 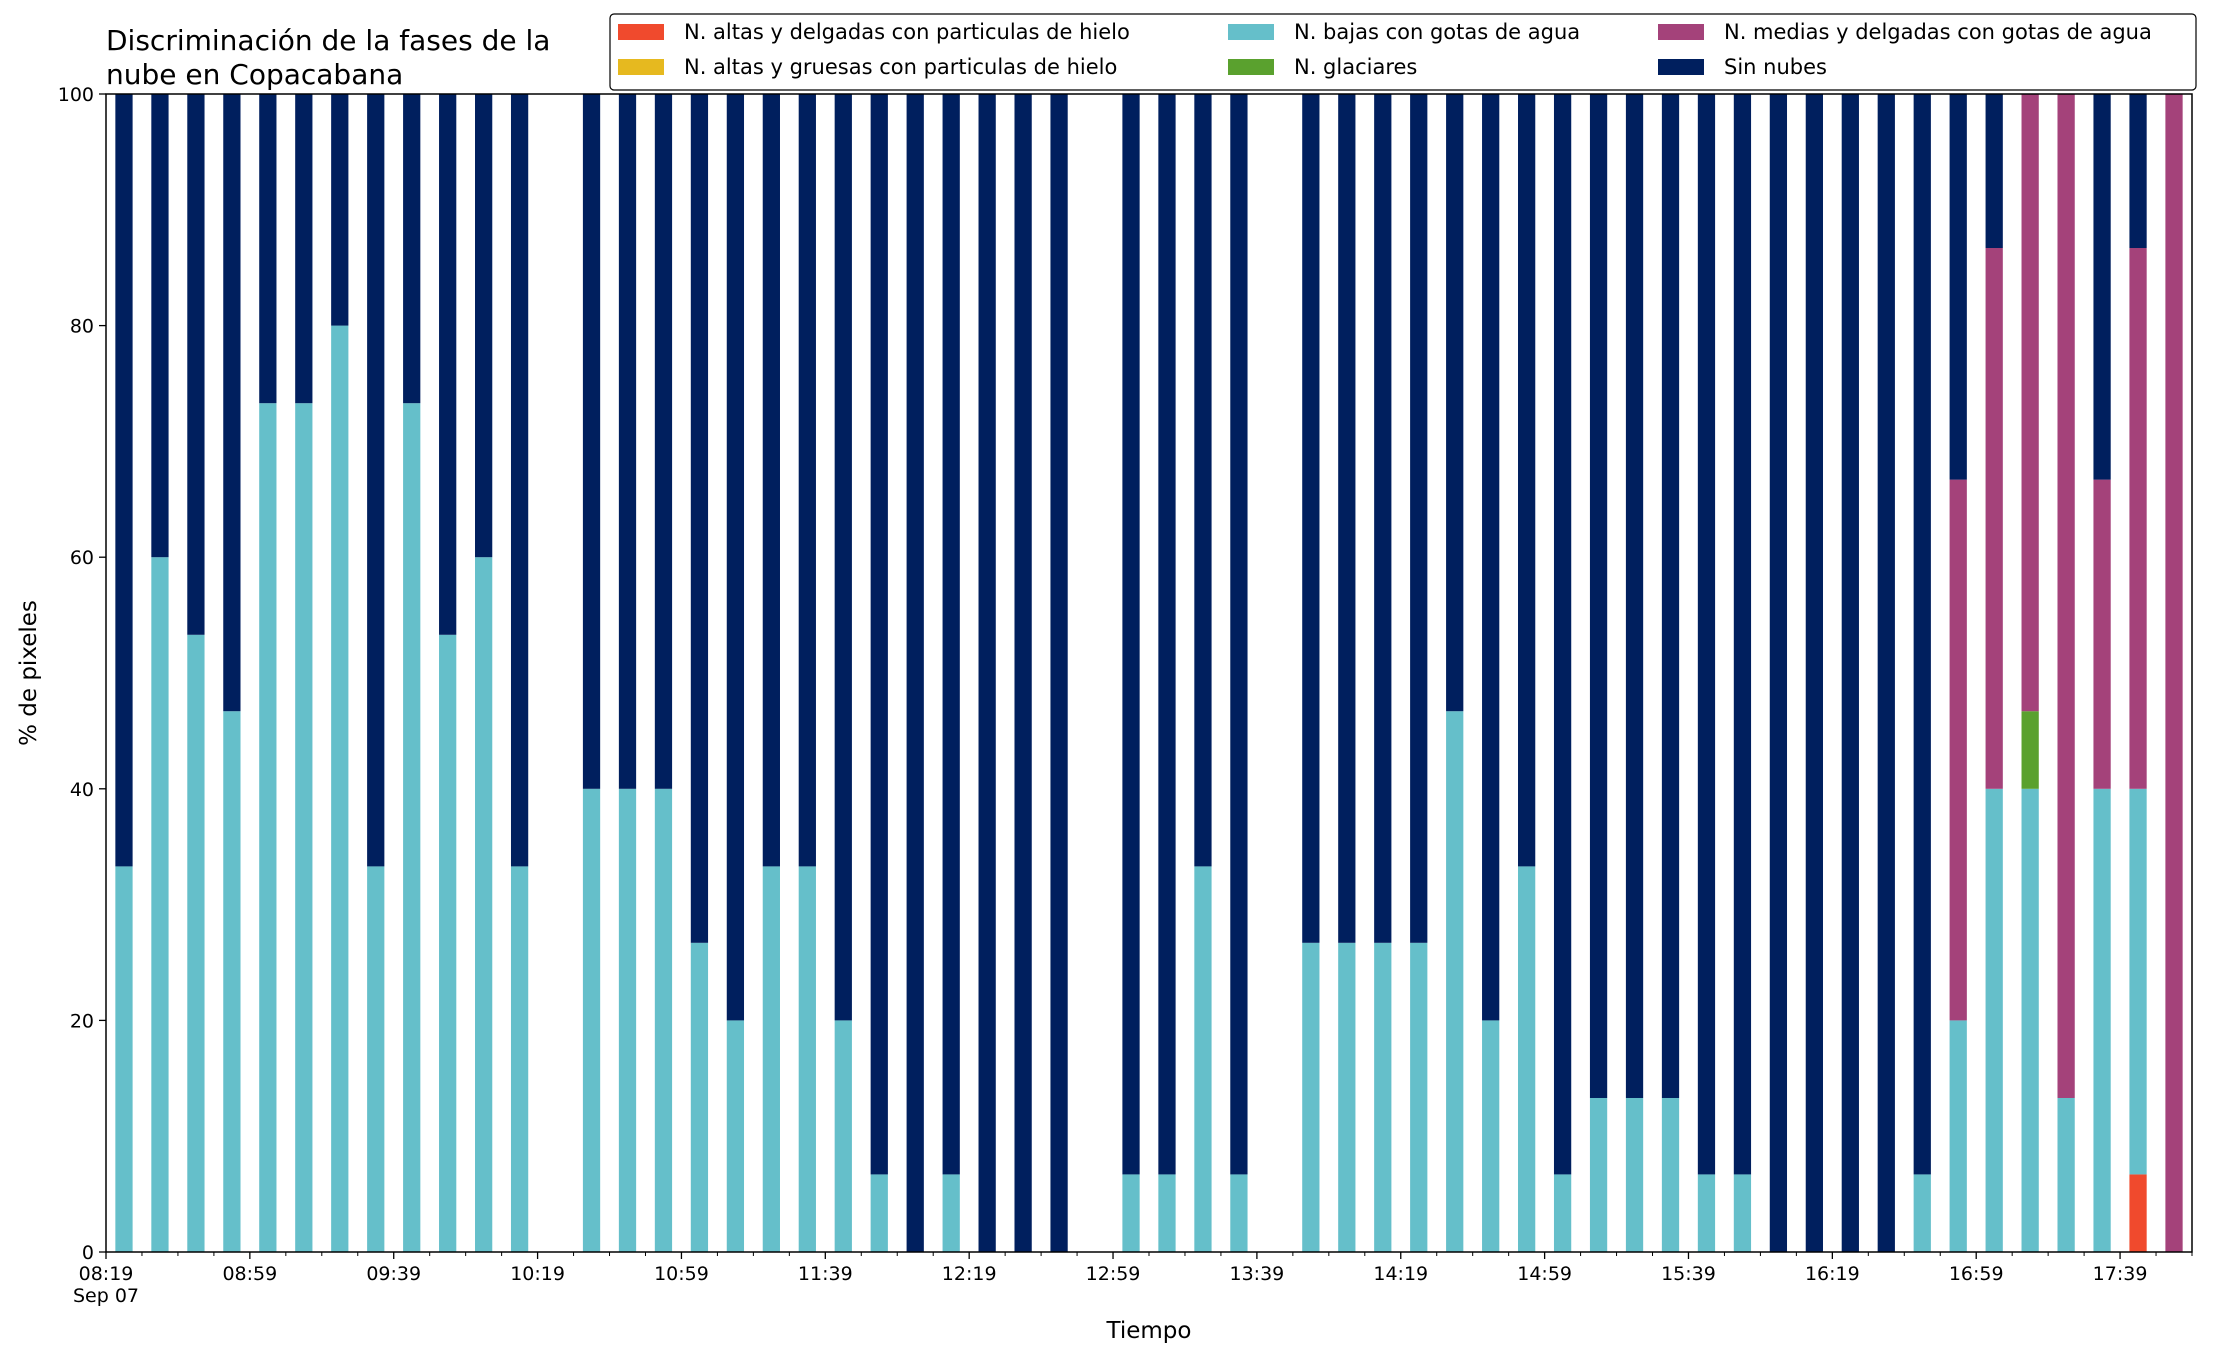 What do you see at coordinates (29, 673) in the screenshot?
I see `y-axis-label: % de pixeles` at bounding box center [29, 673].